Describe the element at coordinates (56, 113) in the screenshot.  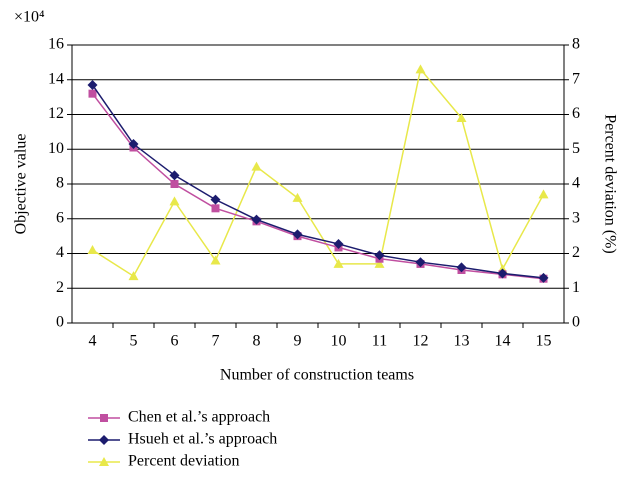
I see `y-tick-label: 12` at that location.